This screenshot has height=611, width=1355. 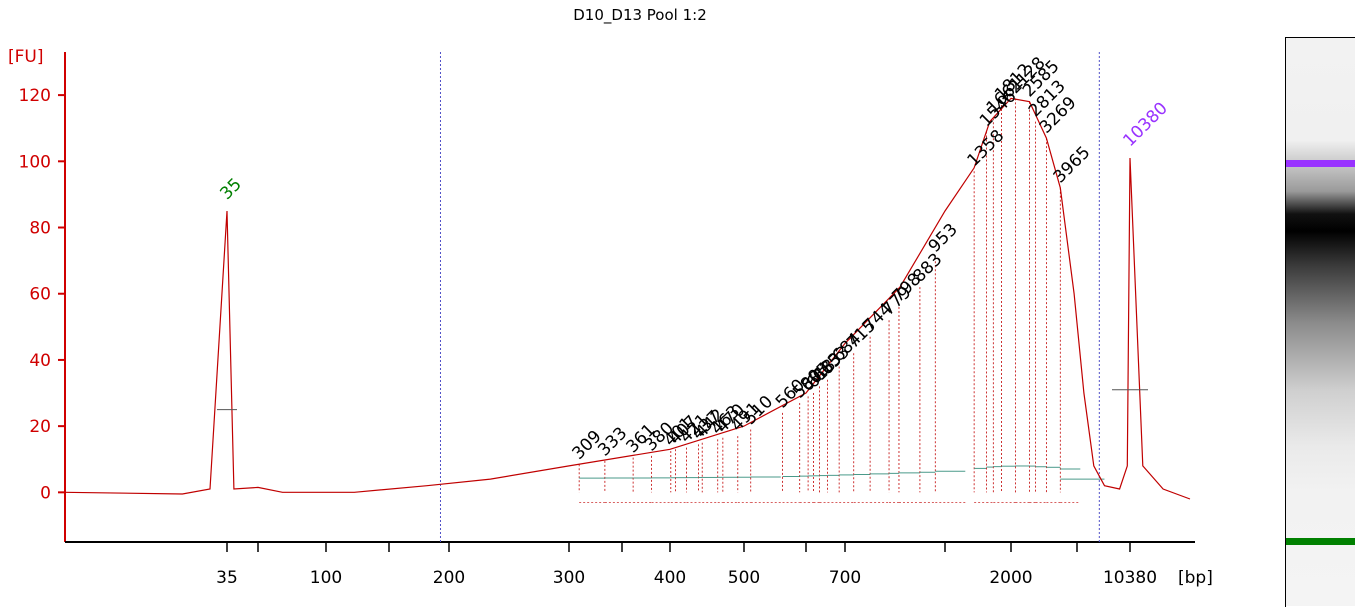 I want to click on y-tick-label: 60, so click(x=40, y=295).